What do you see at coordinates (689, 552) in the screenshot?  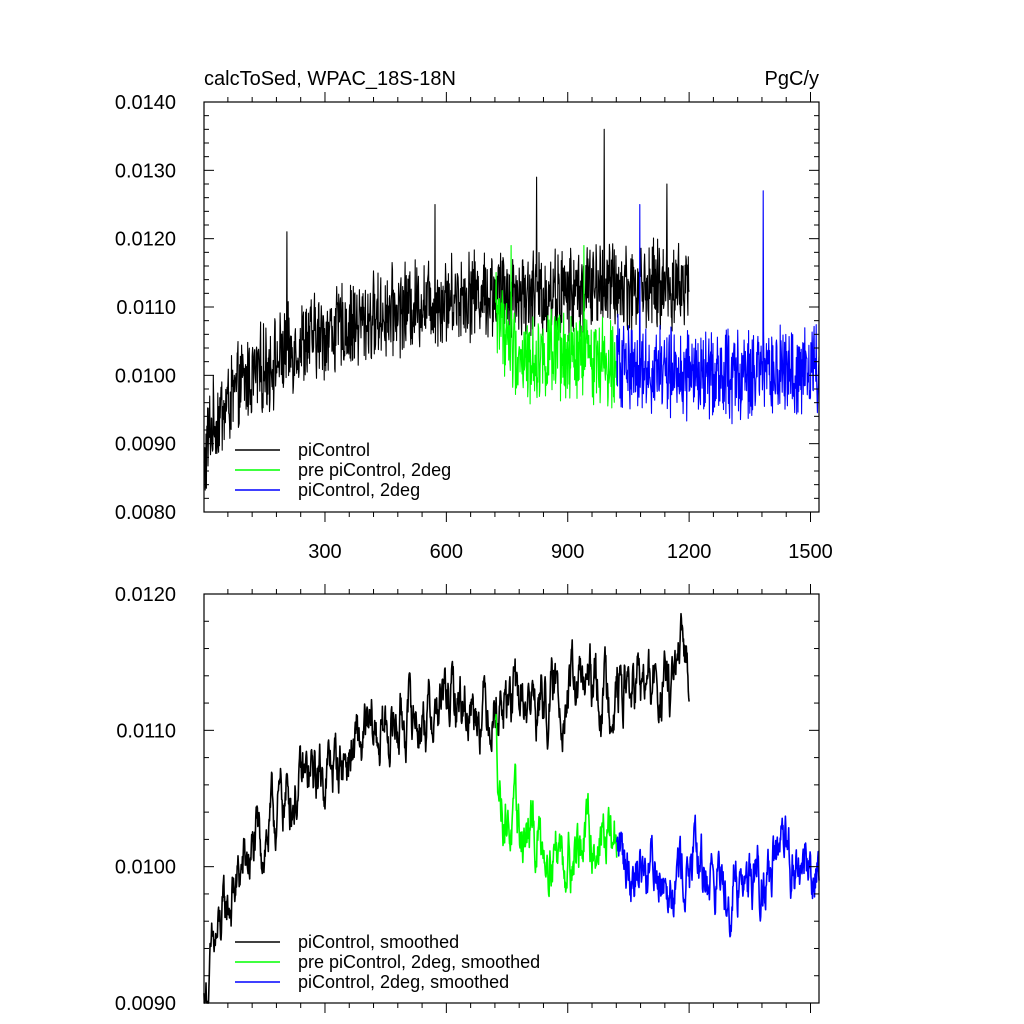 I see `x-tick-label: 1200` at bounding box center [689, 552].